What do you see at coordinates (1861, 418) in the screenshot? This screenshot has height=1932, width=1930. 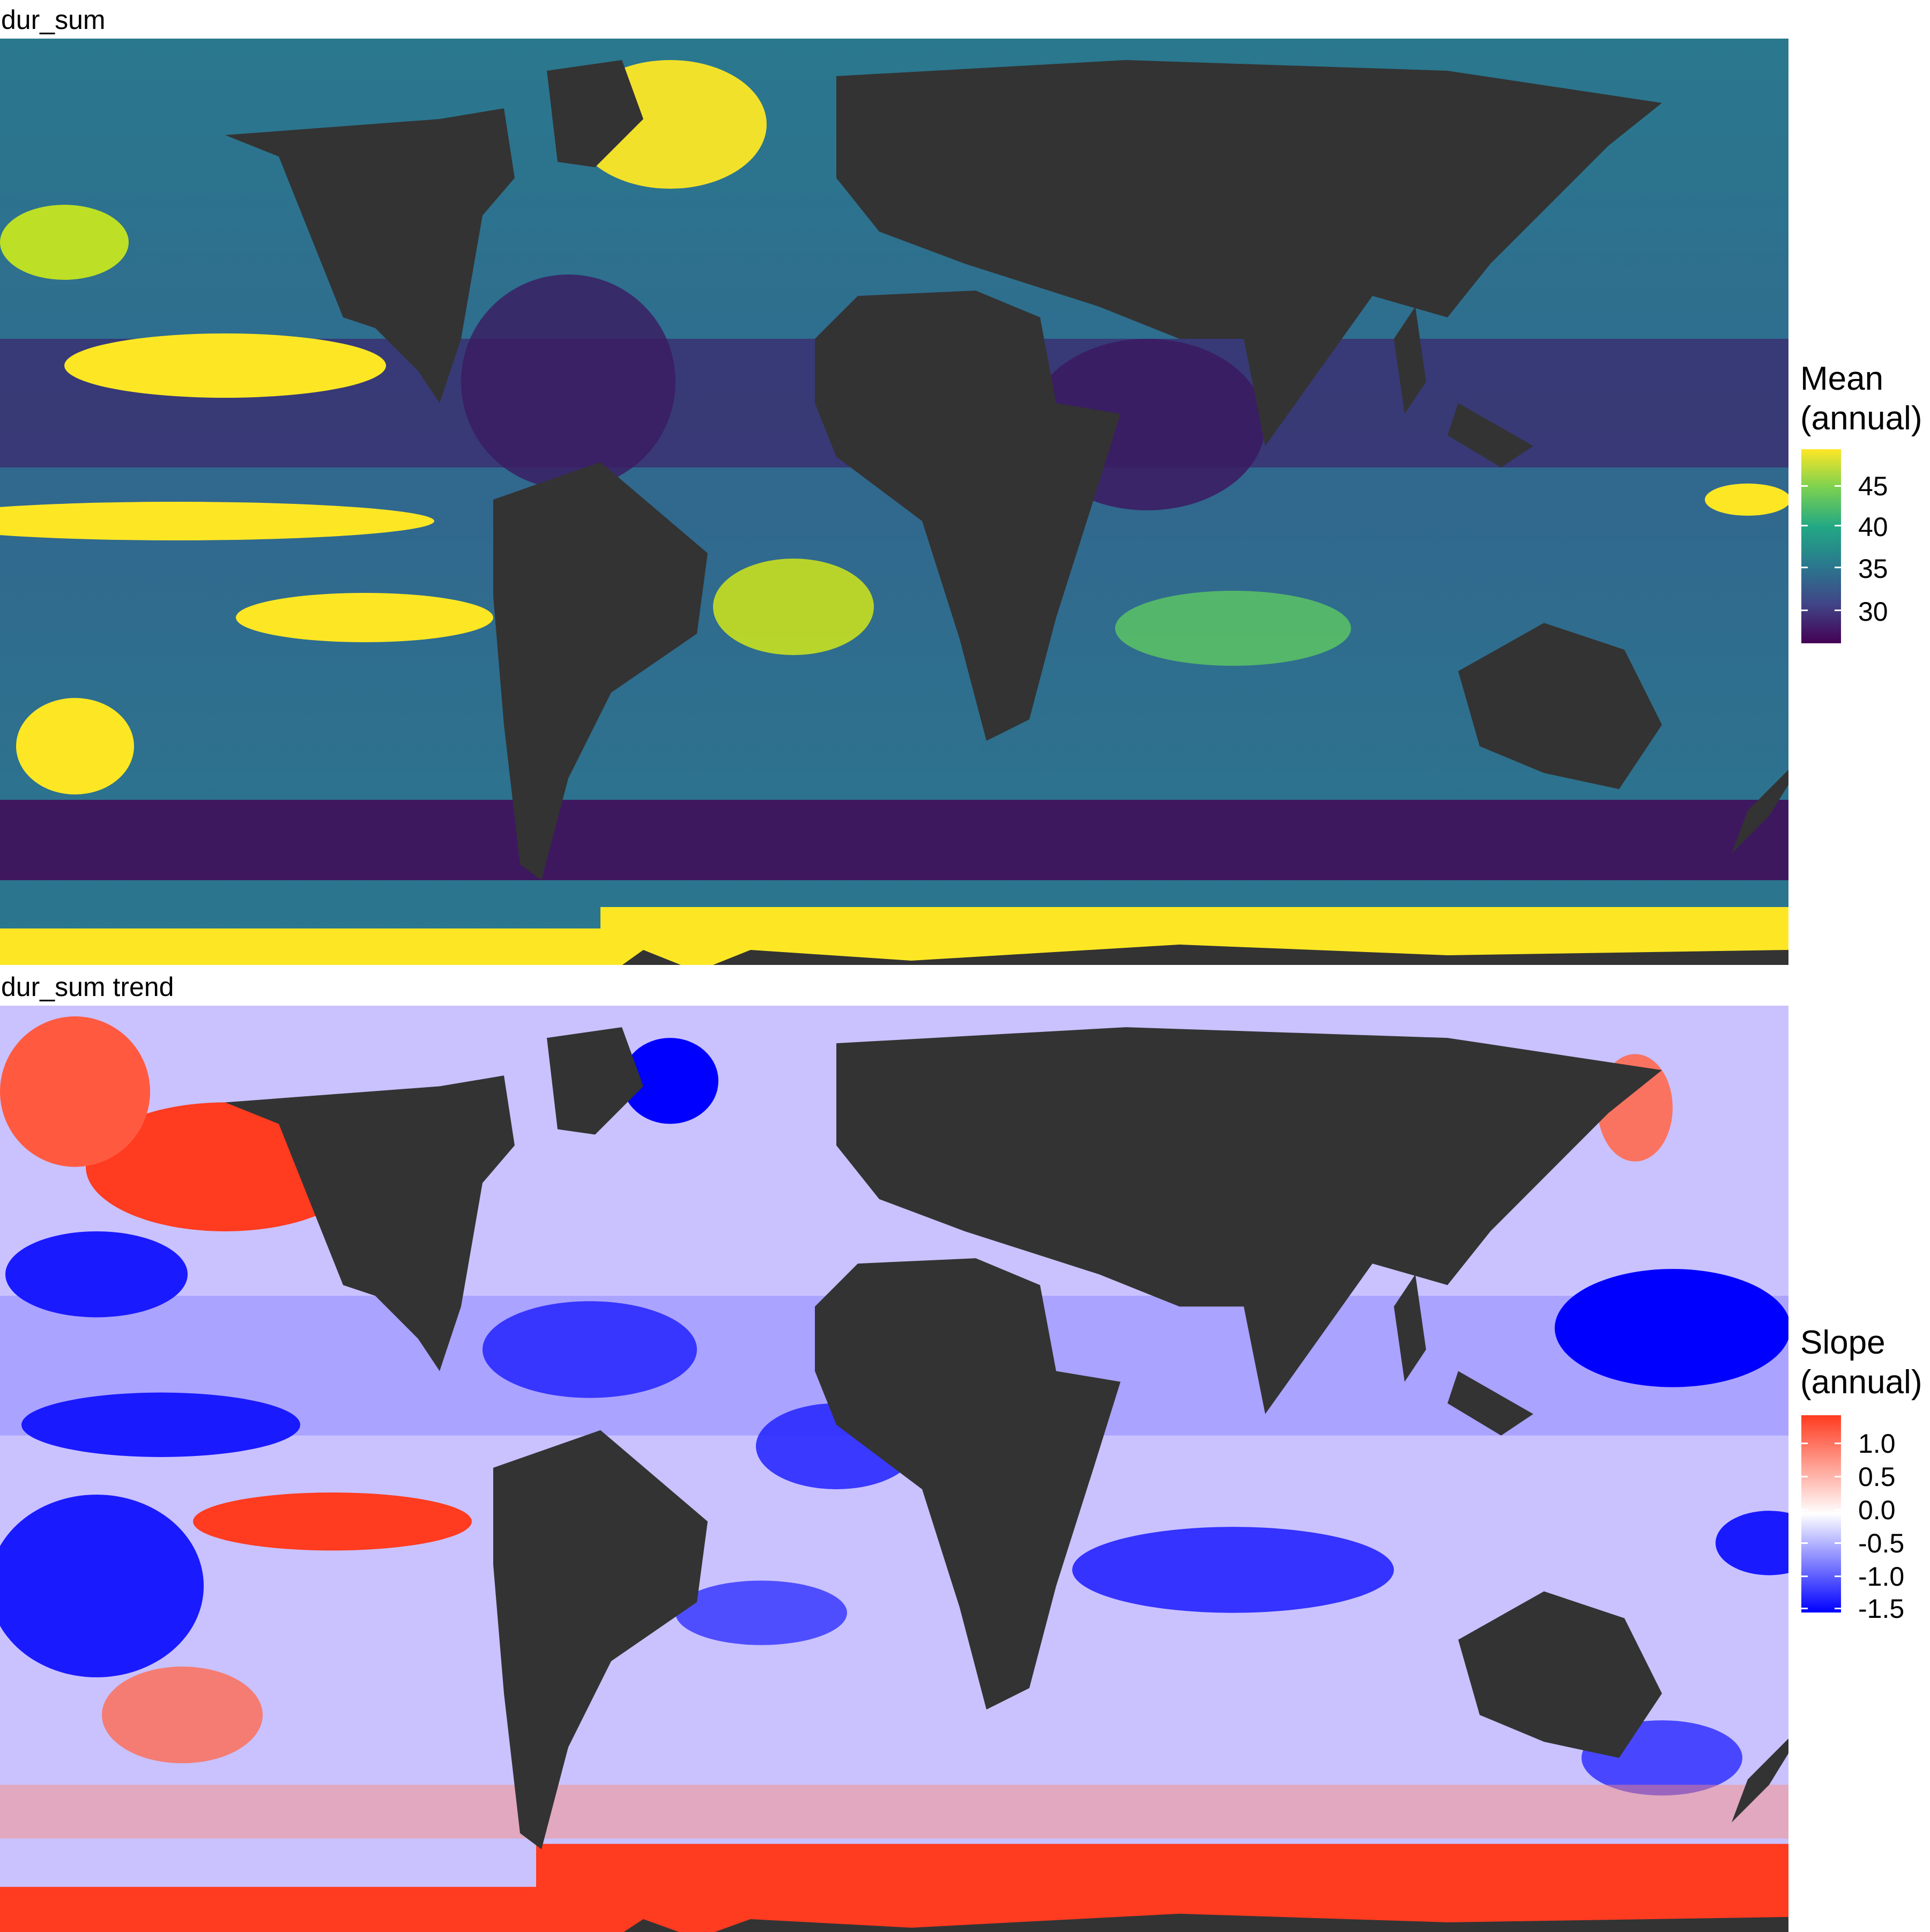 I see `legend-title-mean-line2: (annual)` at bounding box center [1861, 418].